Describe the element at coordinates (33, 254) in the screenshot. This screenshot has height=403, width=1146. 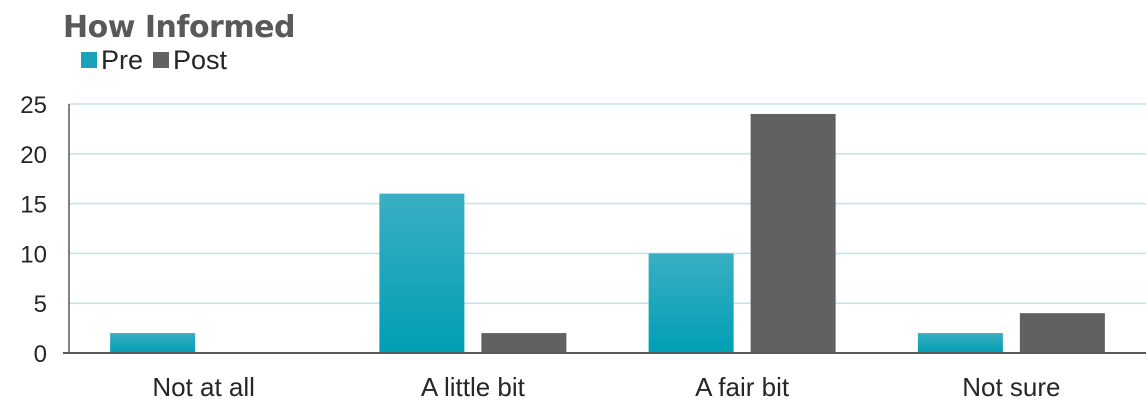
I see `y-tick-label: 10` at that location.